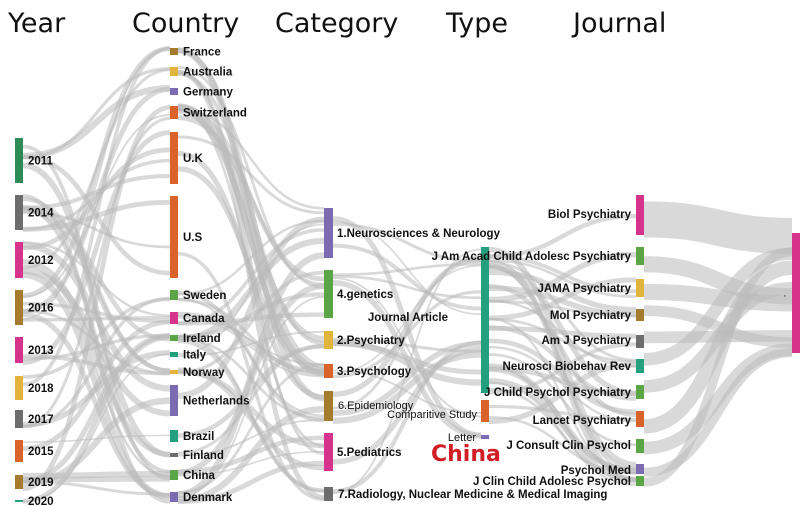 This screenshot has width=800, height=506. I want to click on type-node-label: Journal Article, so click(408, 318).